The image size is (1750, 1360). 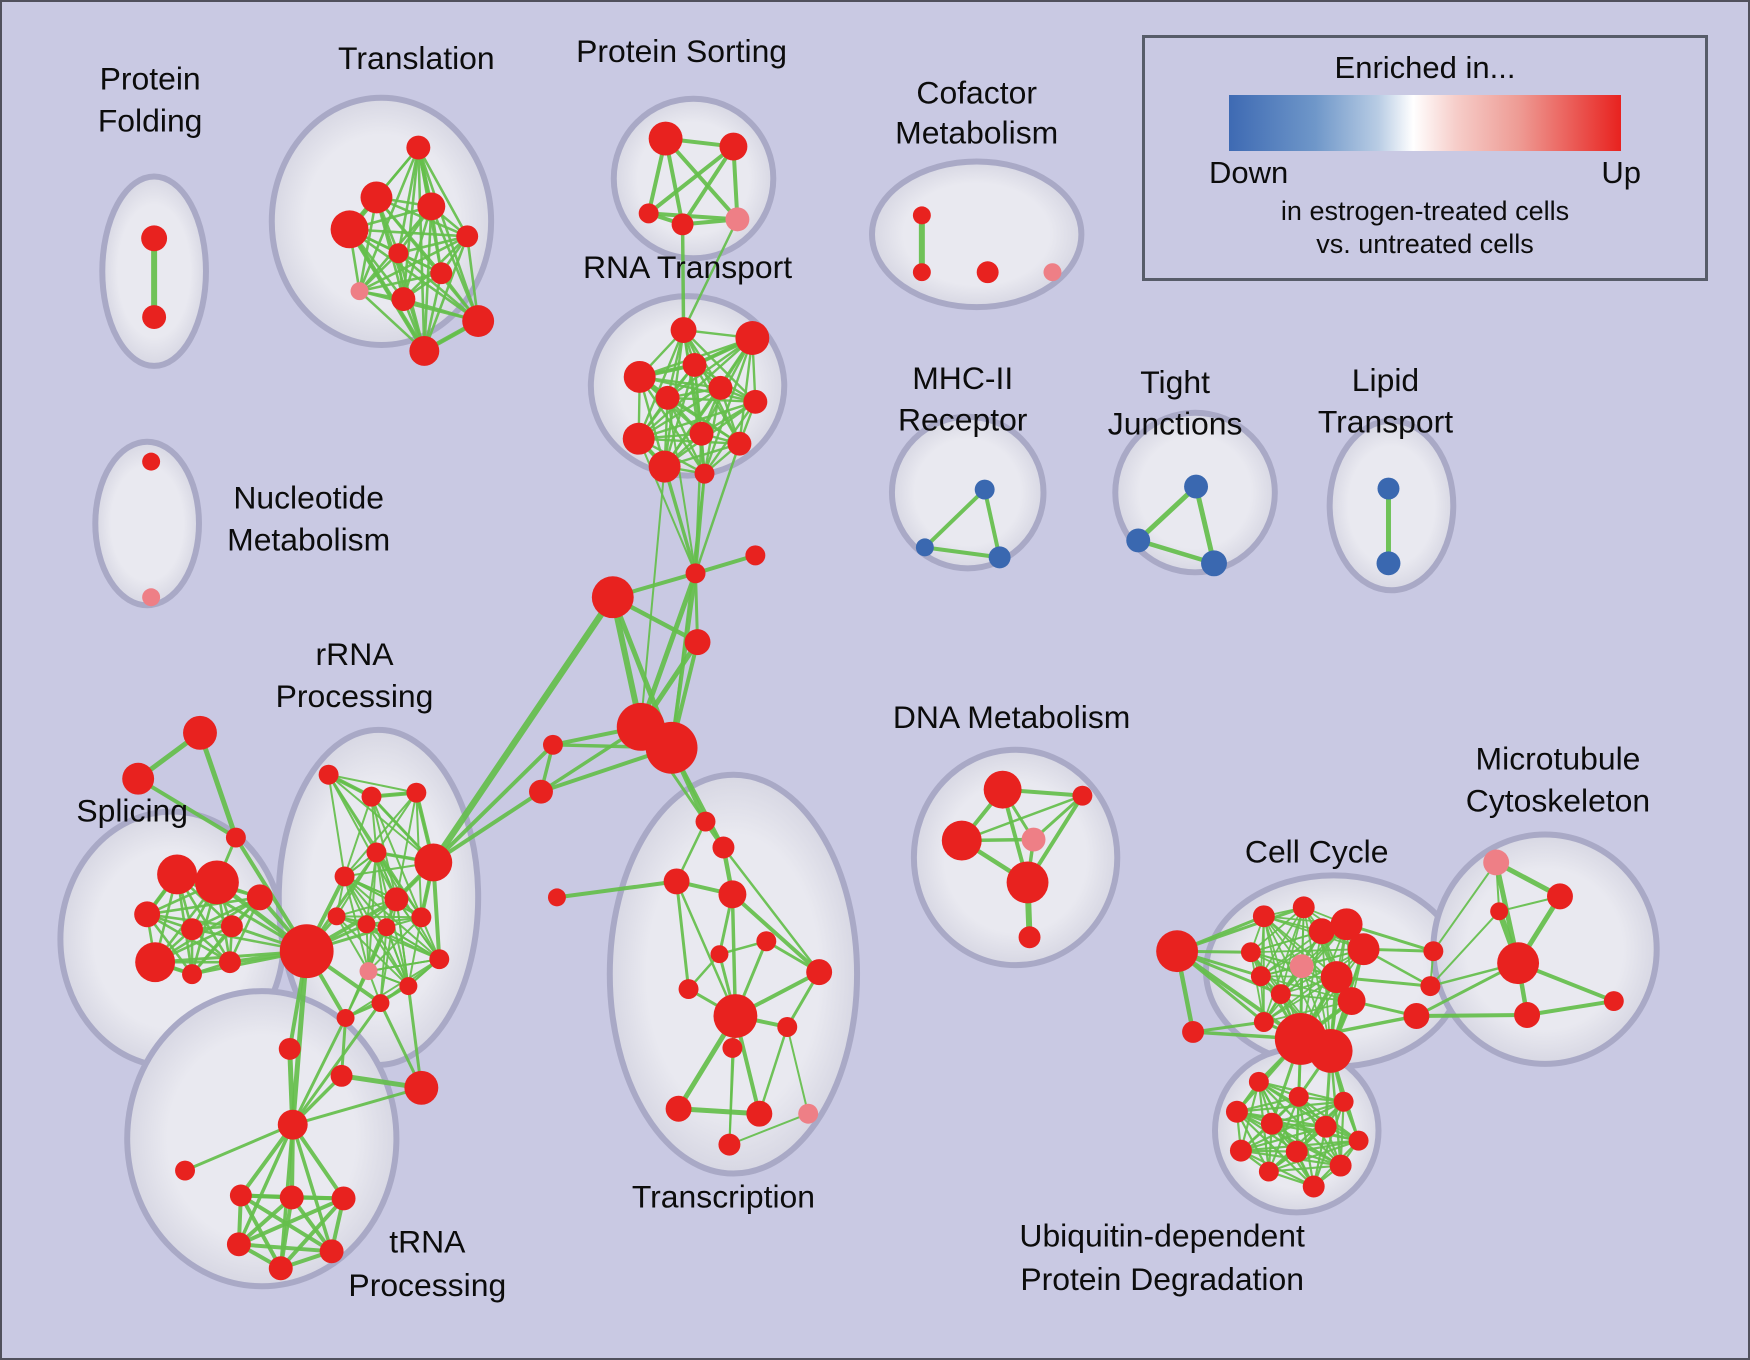 What do you see at coordinates (1425, 211) in the screenshot?
I see `legend-subtitle-line1: in estrogen-treated cells` at bounding box center [1425, 211].